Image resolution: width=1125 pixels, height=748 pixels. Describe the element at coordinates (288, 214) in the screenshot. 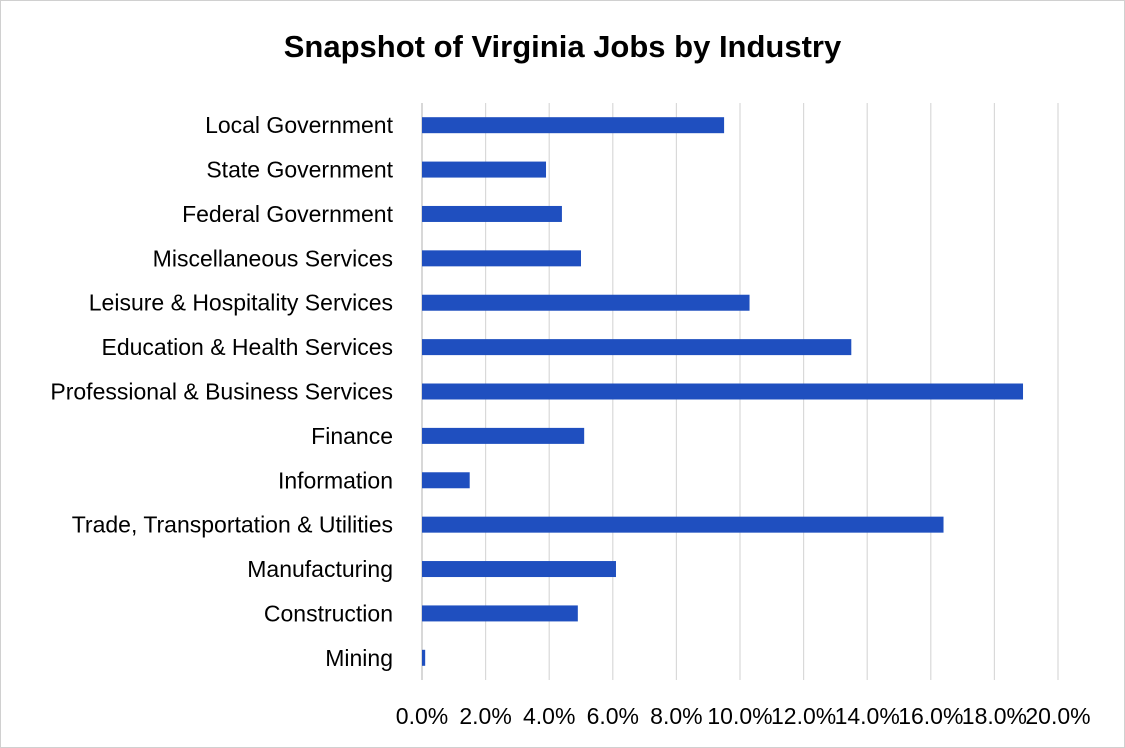

I see `category-label: Federal Government` at that location.